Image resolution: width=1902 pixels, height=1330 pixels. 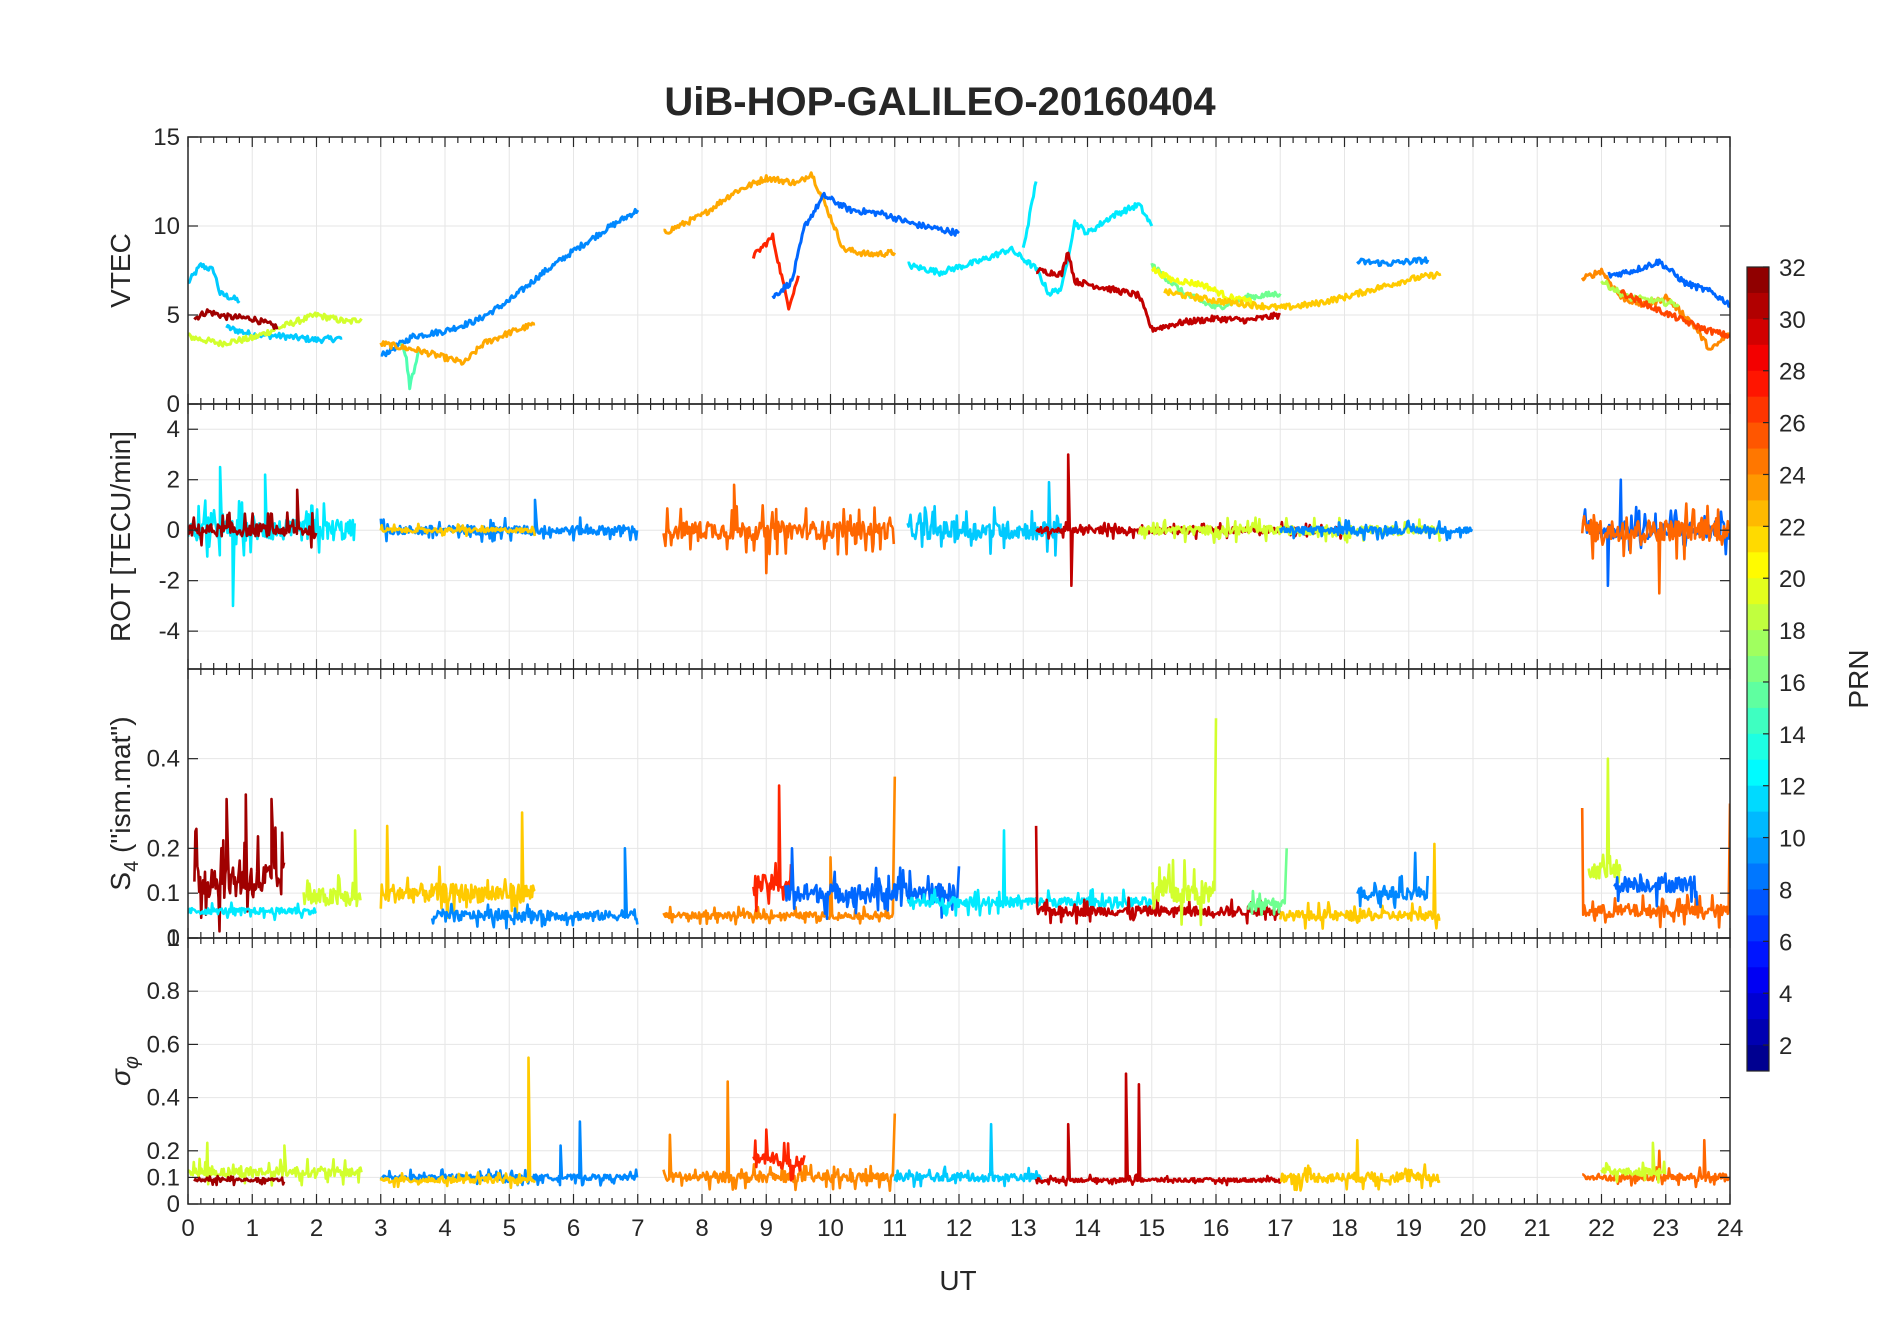 What do you see at coordinates (169, 581) in the screenshot?
I see `y-tick-label: -2` at bounding box center [169, 581].